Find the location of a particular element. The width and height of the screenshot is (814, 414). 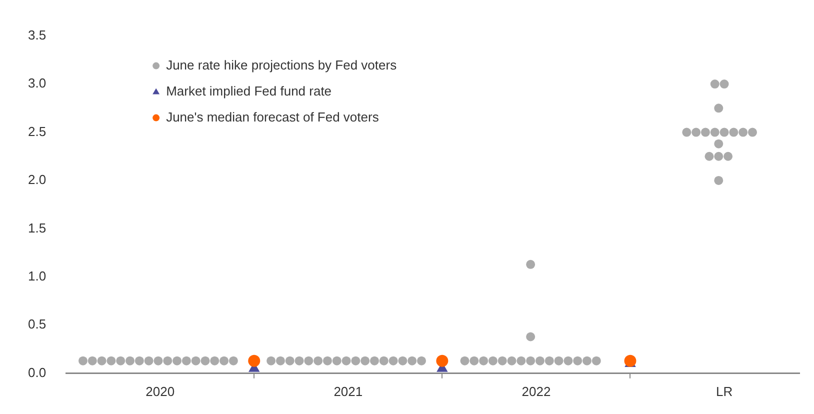

legend-label: Market implied Fed fund rate is located at coordinates (249, 90).